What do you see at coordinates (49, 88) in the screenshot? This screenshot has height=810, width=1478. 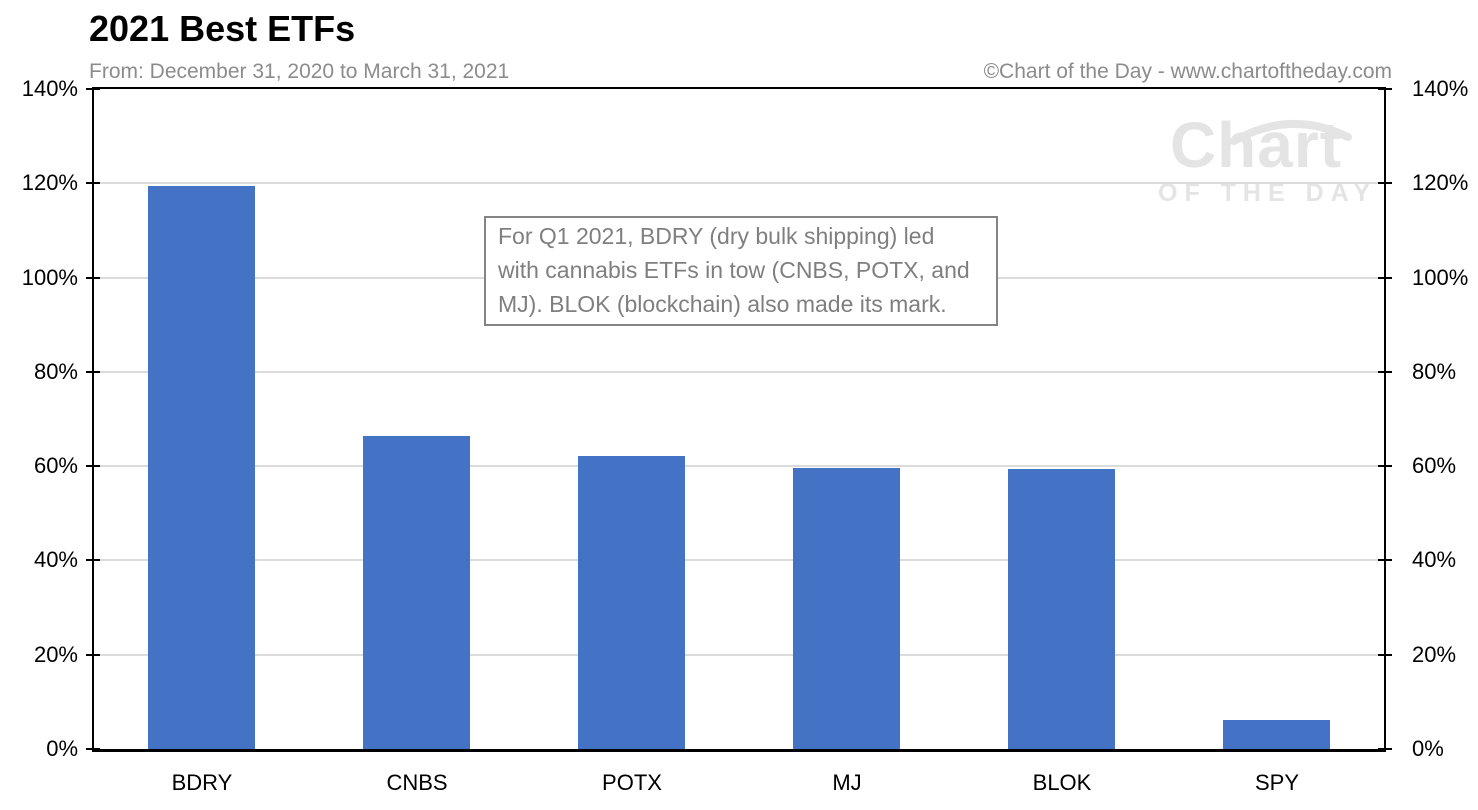 I see `y-tick-label-left-140: 140%` at bounding box center [49, 88].